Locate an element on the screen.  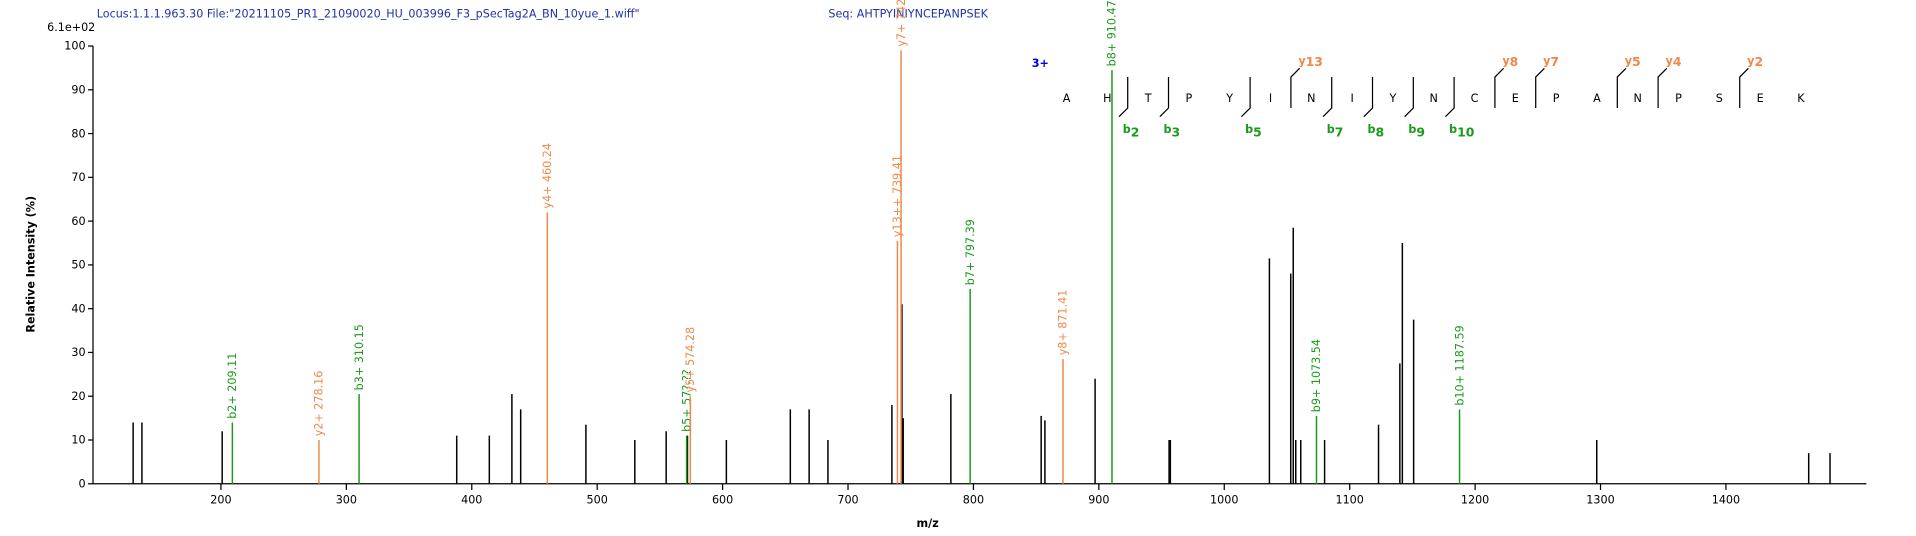
peak-label: b8+ 910.47 is located at coordinates (1112, 33).